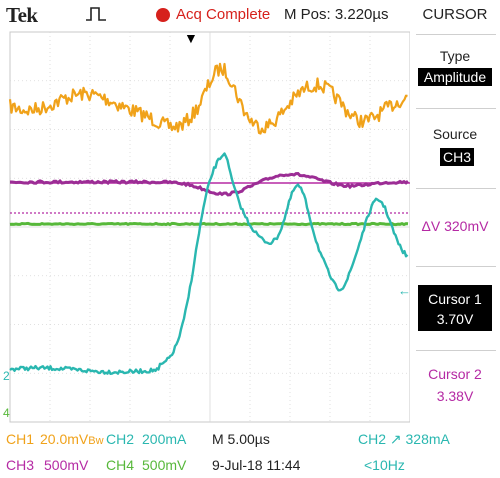  What do you see at coordinates (455, 299) in the screenshot?
I see `cursor-1-label: Cursor 1` at bounding box center [455, 299].